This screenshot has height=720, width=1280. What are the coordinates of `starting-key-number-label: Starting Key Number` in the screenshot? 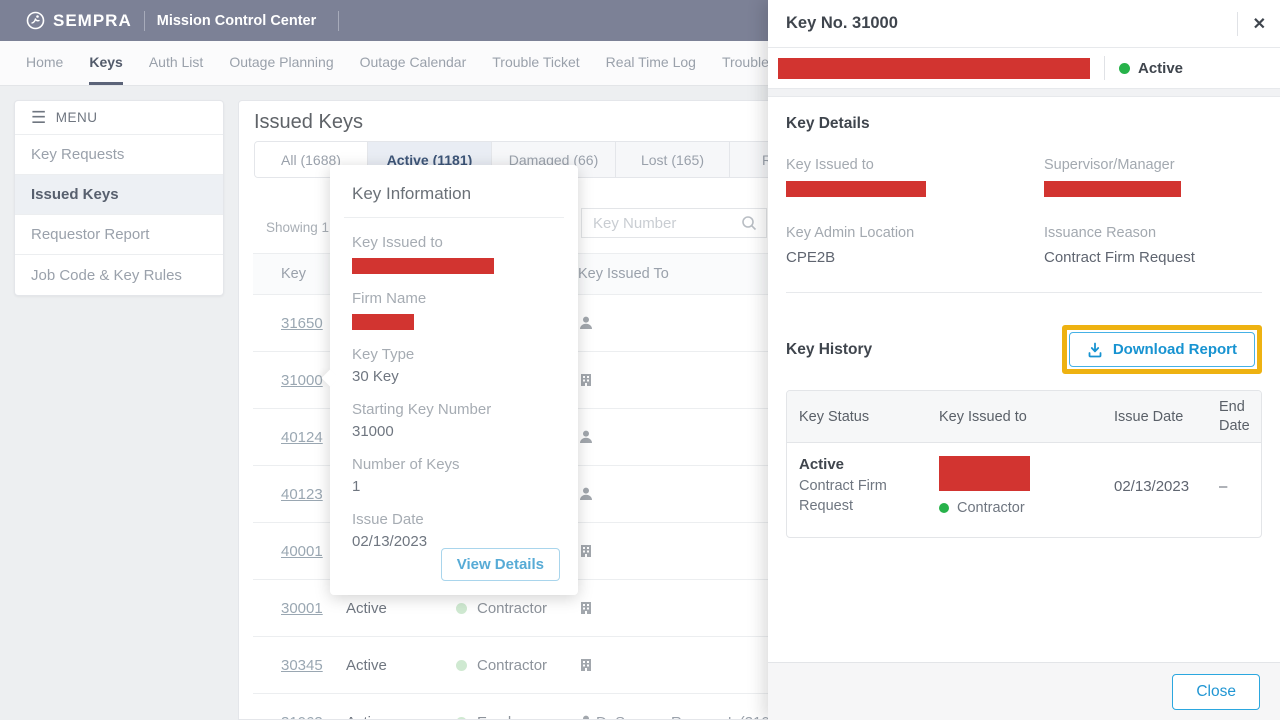 It's located at (422, 409).